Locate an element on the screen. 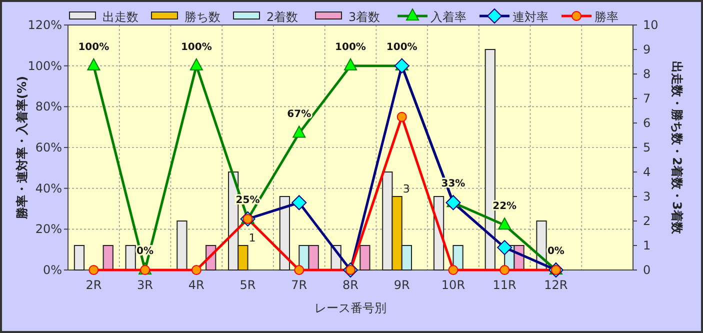 The height and width of the screenshot is (333, 703). x-tick-label: 11R is located at coordinates (504, 285).